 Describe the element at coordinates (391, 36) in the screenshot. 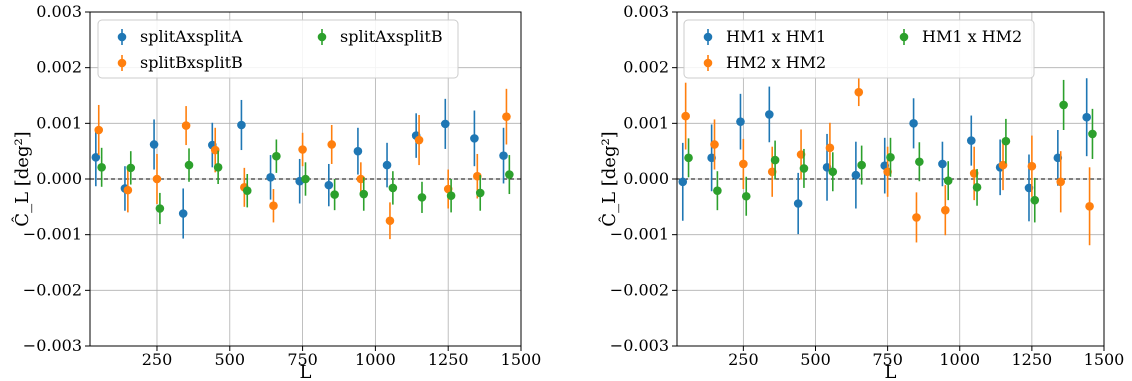

I see `legend-label: splitAxsplitB` at that location.